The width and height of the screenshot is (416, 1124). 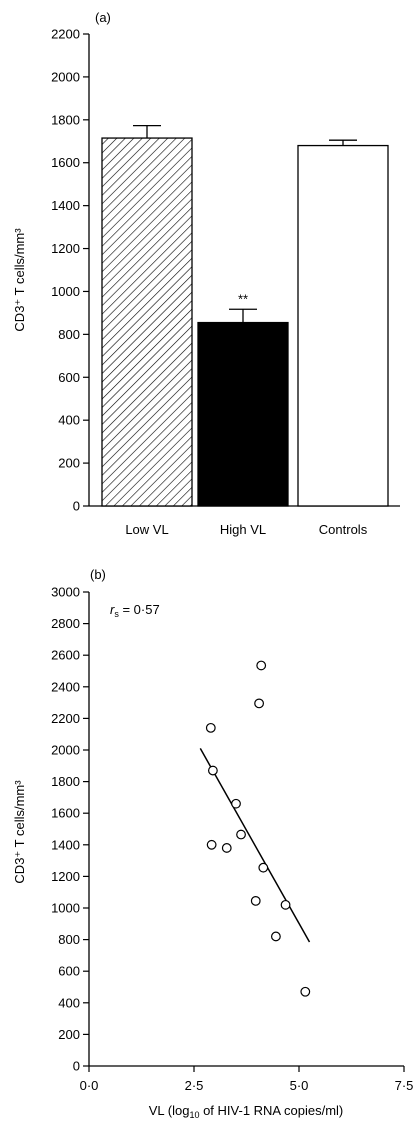 What do you see at coordinates (247, 1079) in the screenshot?
I see `x-ticks-b: 0·0 2·5 5·0 7·5` at bounding box center [247, 1079].